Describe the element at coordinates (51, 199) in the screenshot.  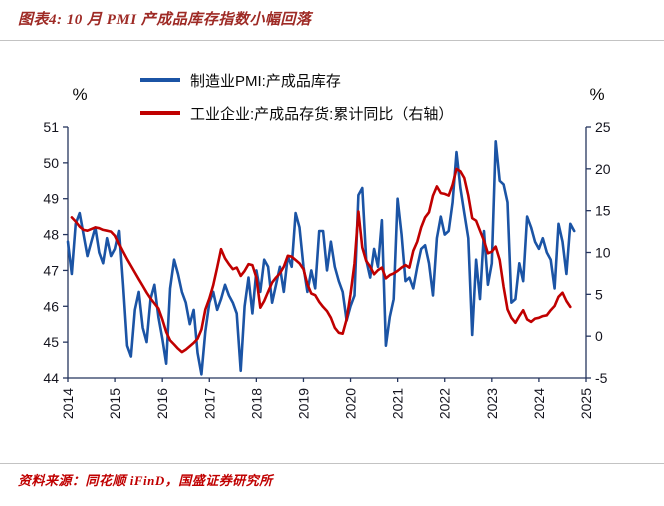
I see `left-axis-tick-label: 49` at that location.